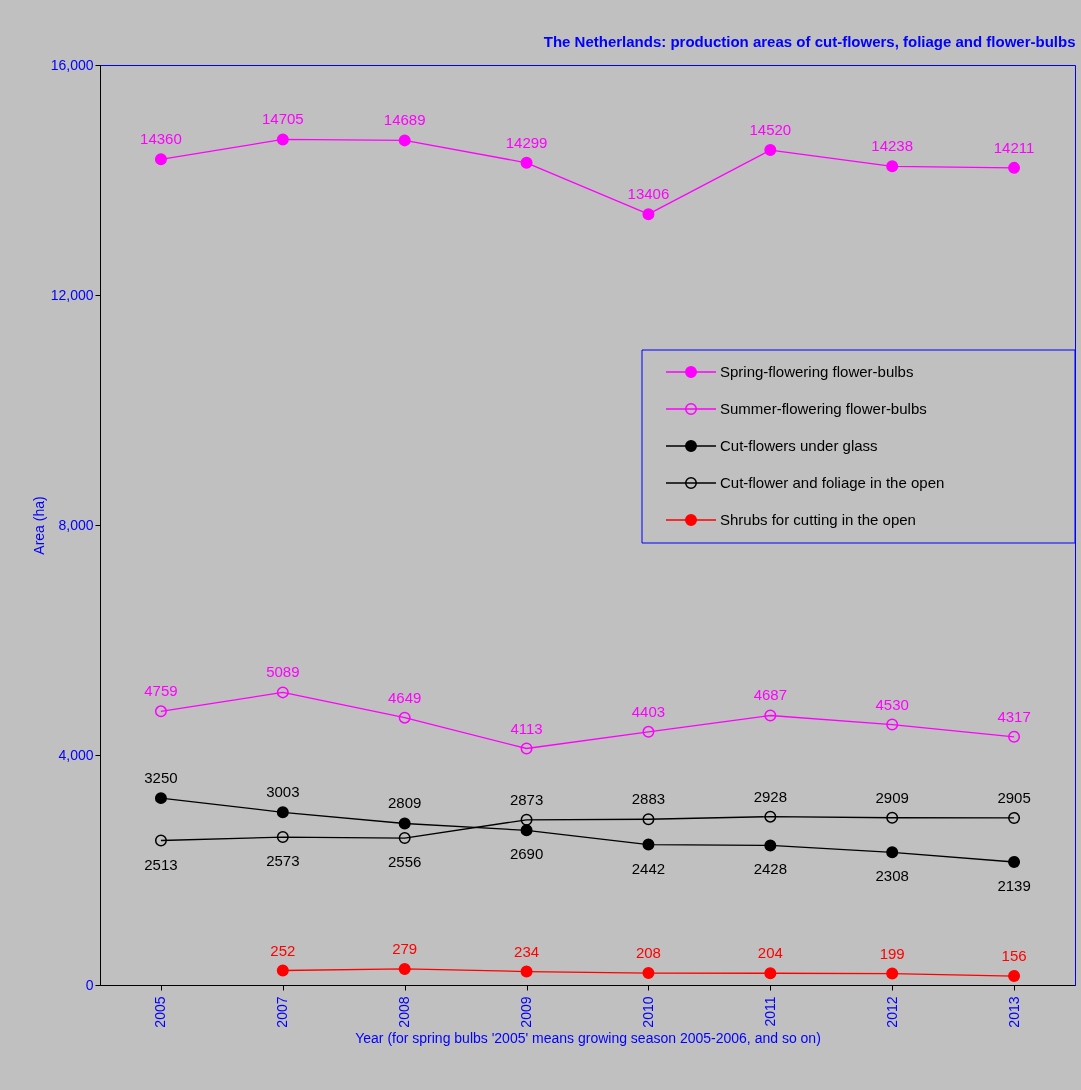 The width and height of the screenshot is (1081, 1090). Describe the element at coordinates (283, 792) in the screenshot. I see `data-label: 3003` at that location.